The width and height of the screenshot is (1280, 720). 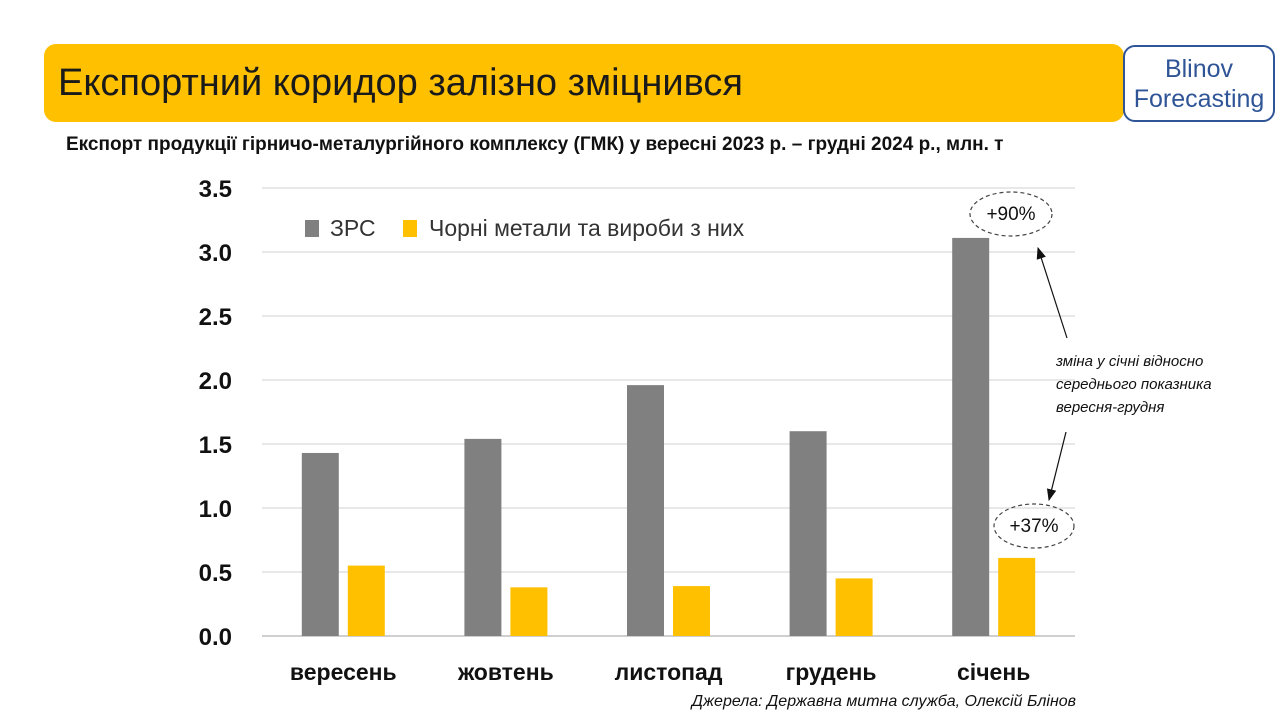 What do you see at coordinates (215, 637) in the screenshot?
I see `y-tick-label: 0.0` at bounding box center [215, 637].